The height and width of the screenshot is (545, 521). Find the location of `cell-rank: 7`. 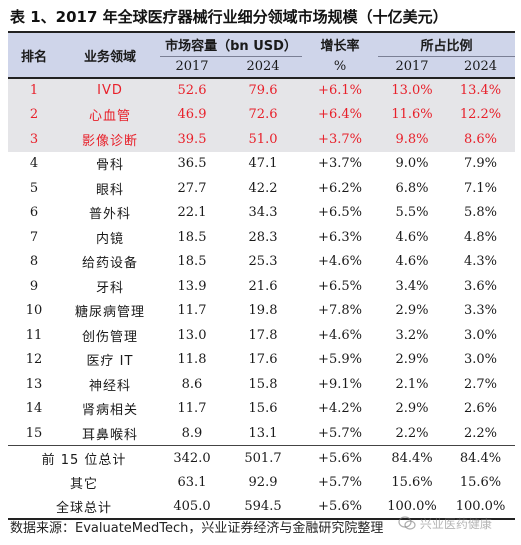

cell-rank: 7 is located at coordinates (34, 237).